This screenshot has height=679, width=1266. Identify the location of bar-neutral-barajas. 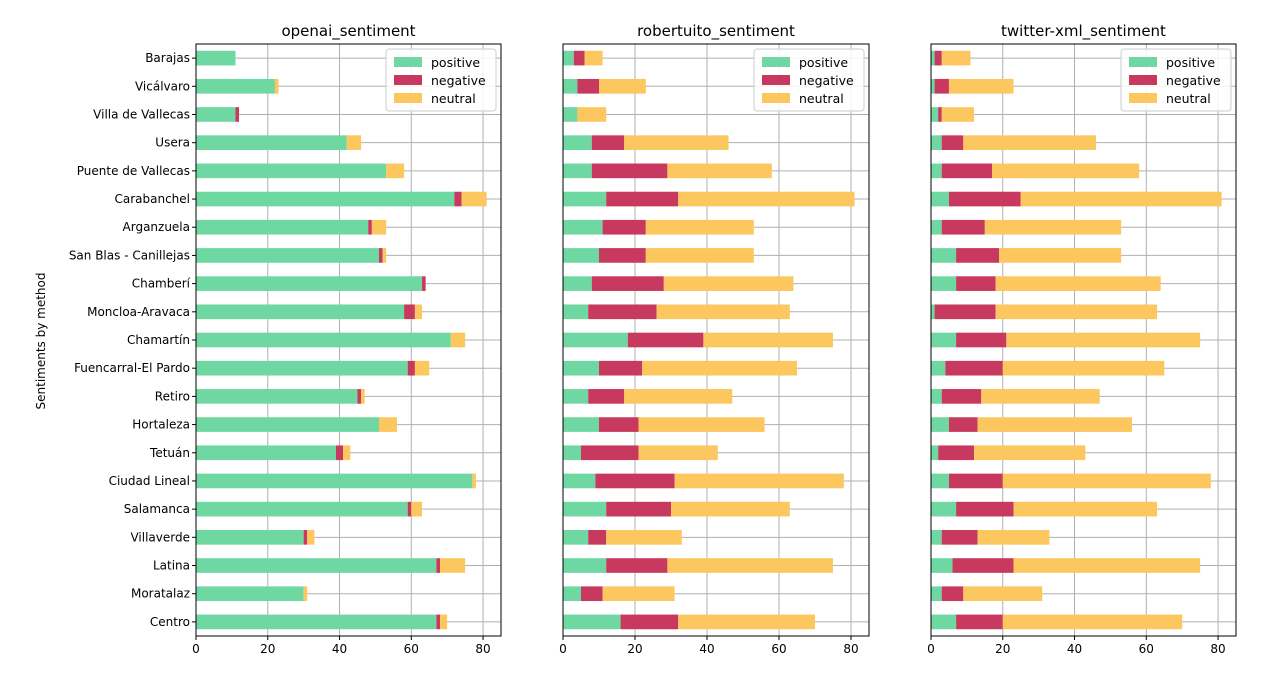
(593, 58).